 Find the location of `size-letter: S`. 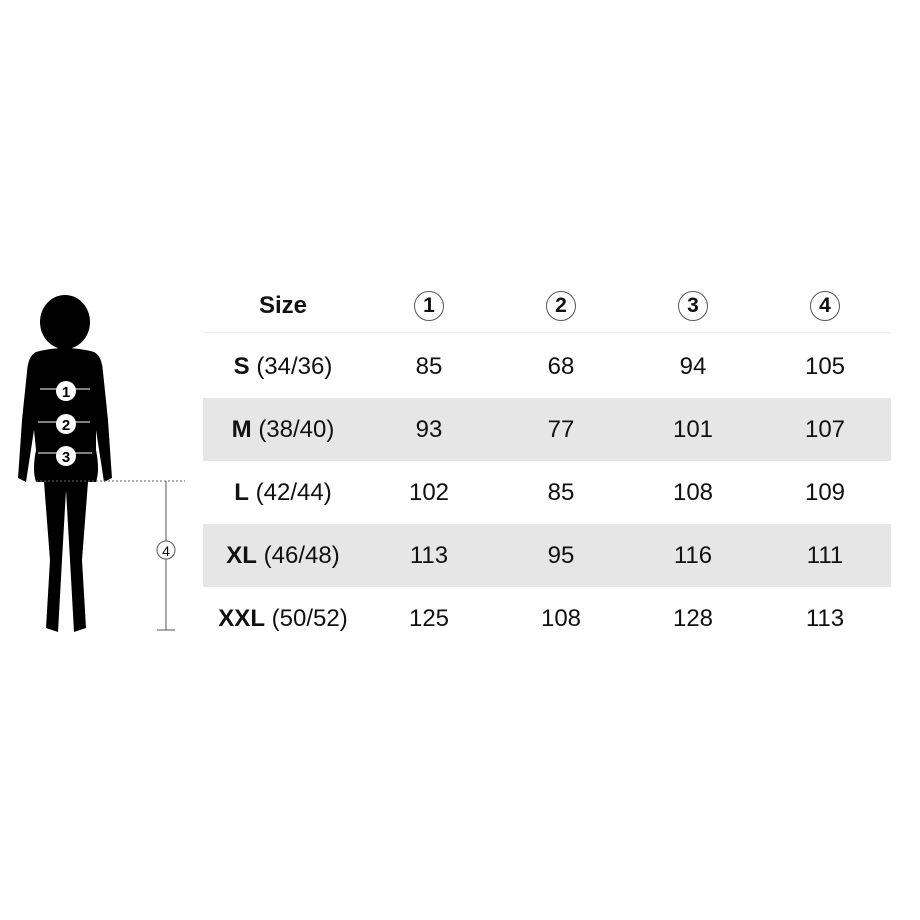

size-letter: S is located at coordinates (241, 366).